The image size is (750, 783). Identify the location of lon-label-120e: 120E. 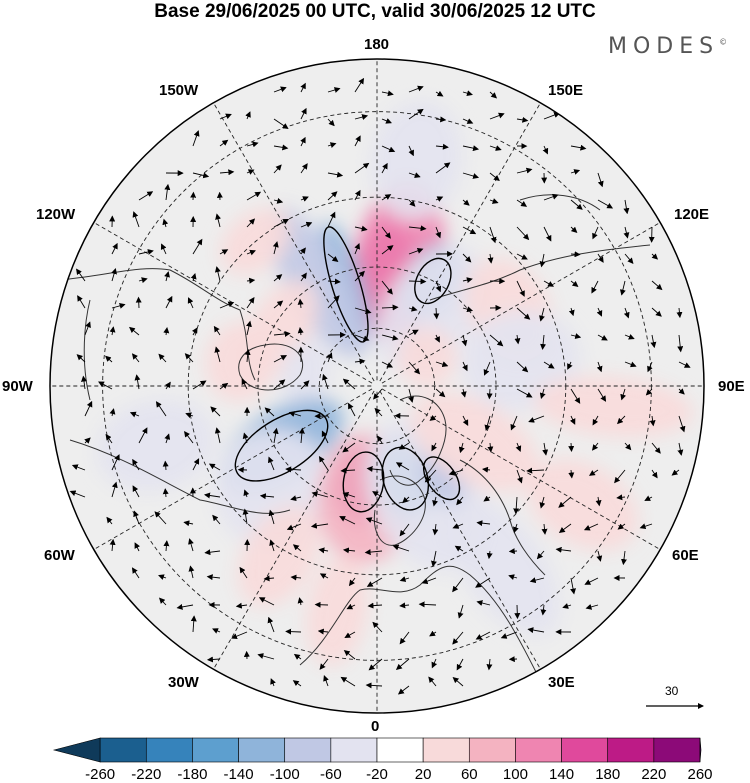
(692, 214).